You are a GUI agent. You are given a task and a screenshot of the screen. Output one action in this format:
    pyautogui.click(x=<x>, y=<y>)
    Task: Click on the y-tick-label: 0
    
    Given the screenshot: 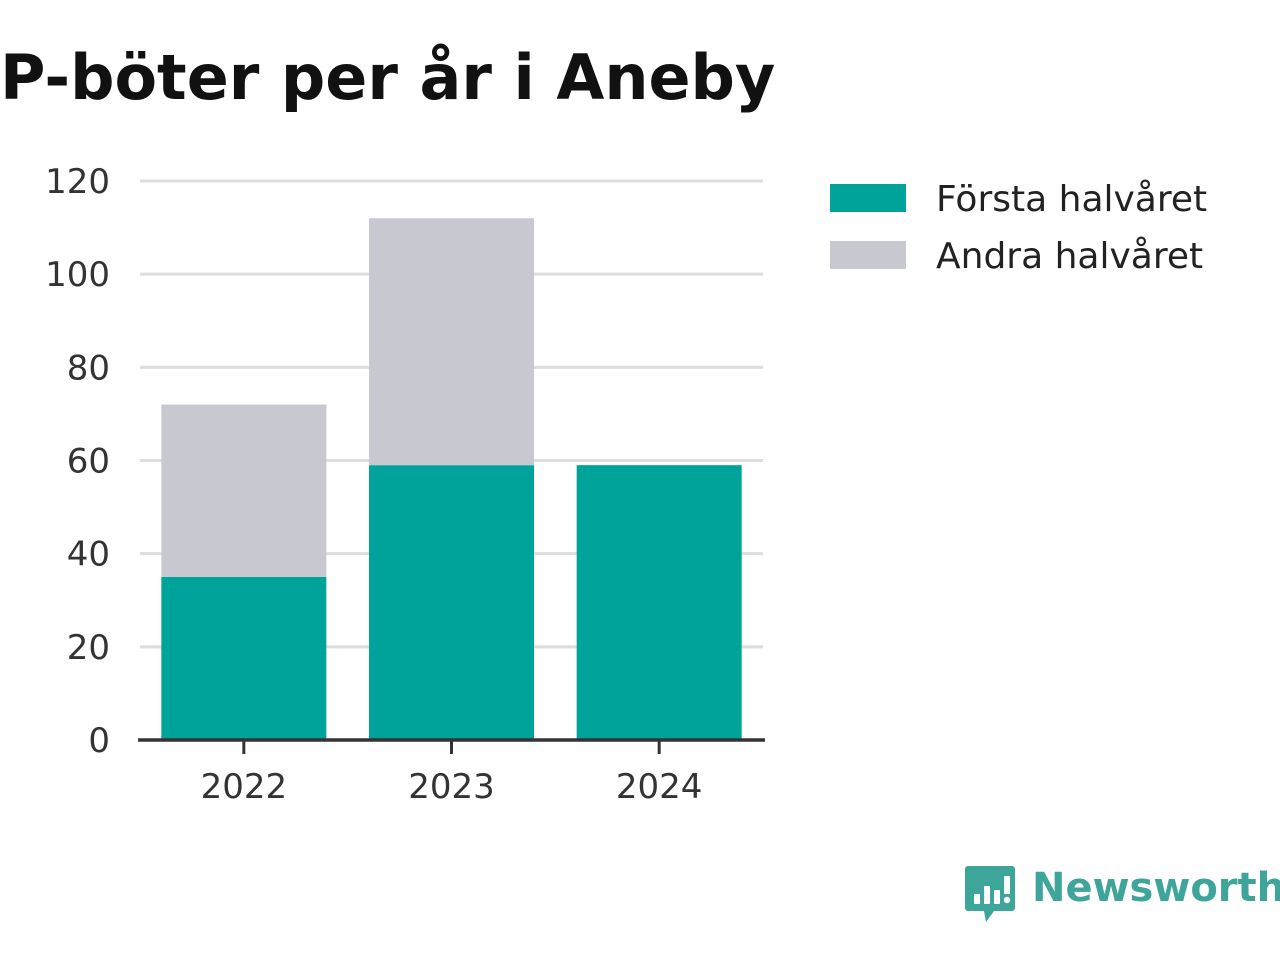 What is the action you would take?
    pyautogui.click(x=99, y=741)
    